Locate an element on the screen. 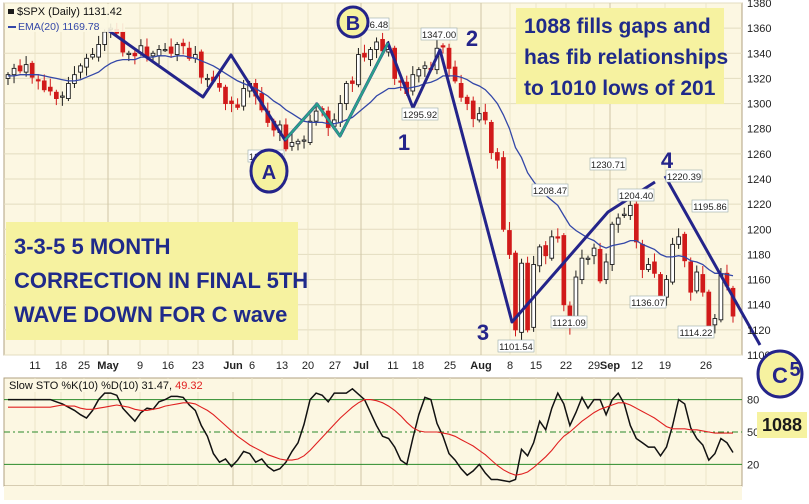 This screenshot has width=809, height=504. price-callout-label: 1195.86 is located at coordinates (710, 207).